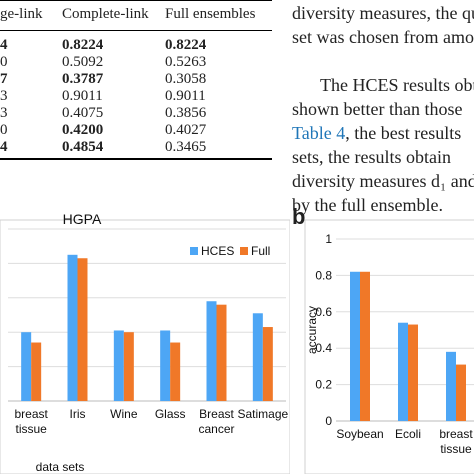 Image resolution: width=474 pixels, height=474 pixels. I want to click on x-tick-label: Breast cancer, so click(216, 421).